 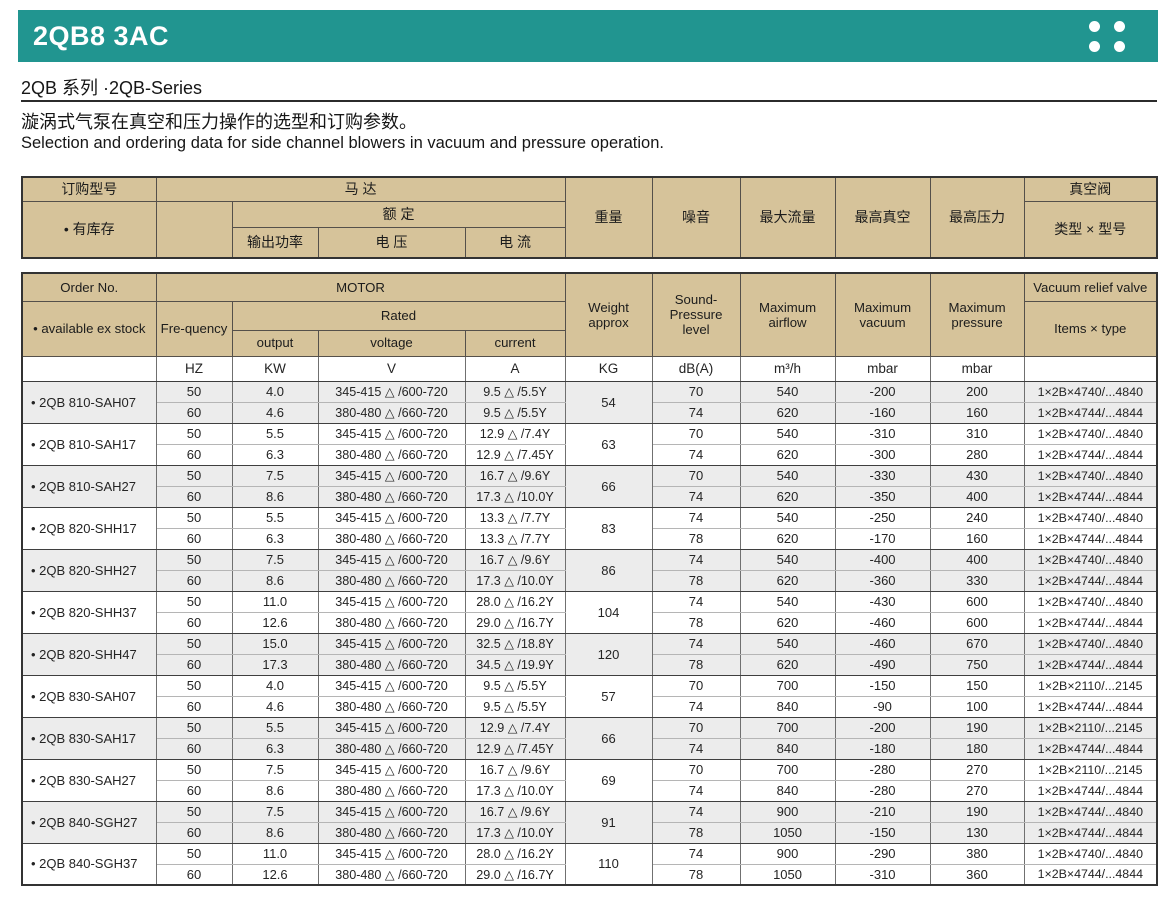 What do you see at coordinates (515, 343) in the screenshot?
I see `en-current-header: current` at bounding box center [515, 343].